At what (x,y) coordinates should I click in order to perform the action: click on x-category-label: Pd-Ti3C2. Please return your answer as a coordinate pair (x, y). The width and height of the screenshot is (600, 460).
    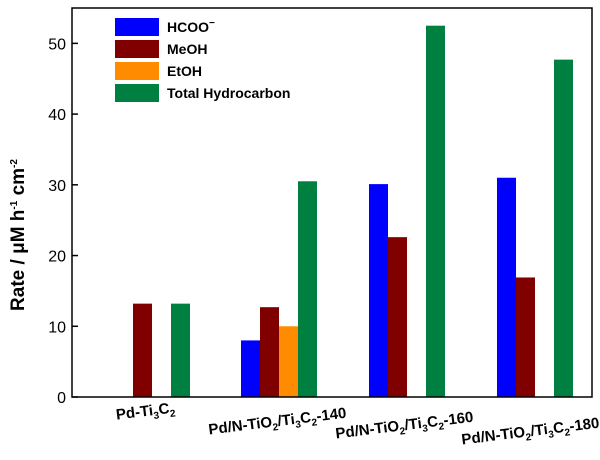
    Looking at the image, I should click on (146, 412).